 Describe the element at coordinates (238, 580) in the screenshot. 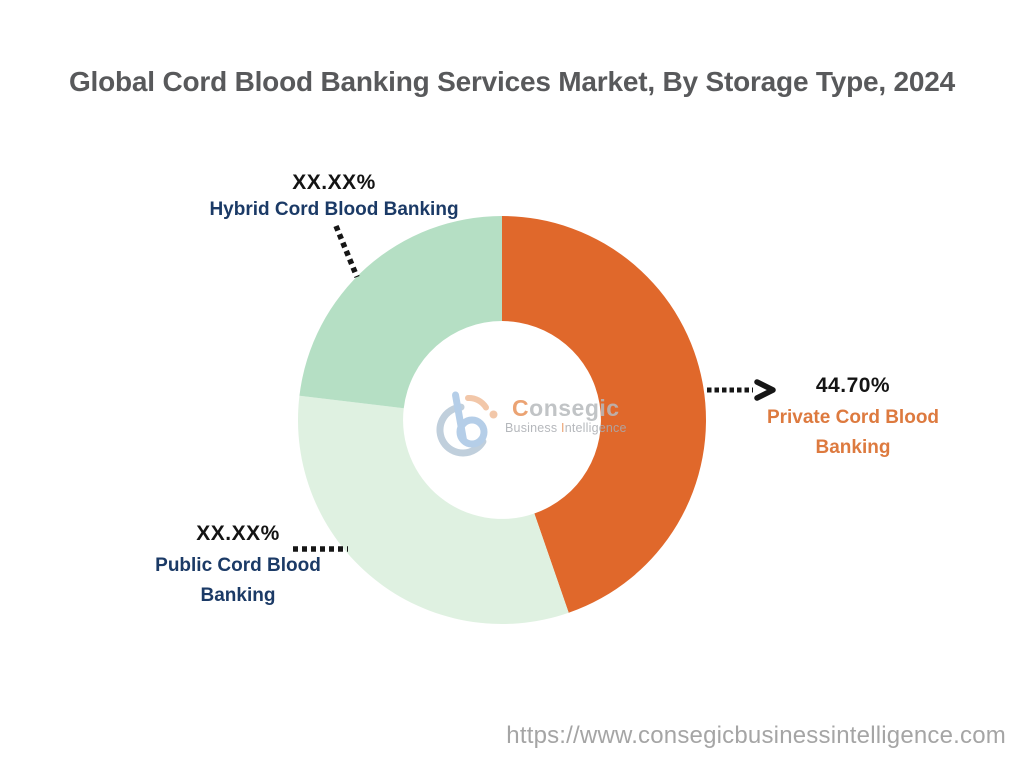

I see `public-name: Public Cord Blood Banking` at that location.